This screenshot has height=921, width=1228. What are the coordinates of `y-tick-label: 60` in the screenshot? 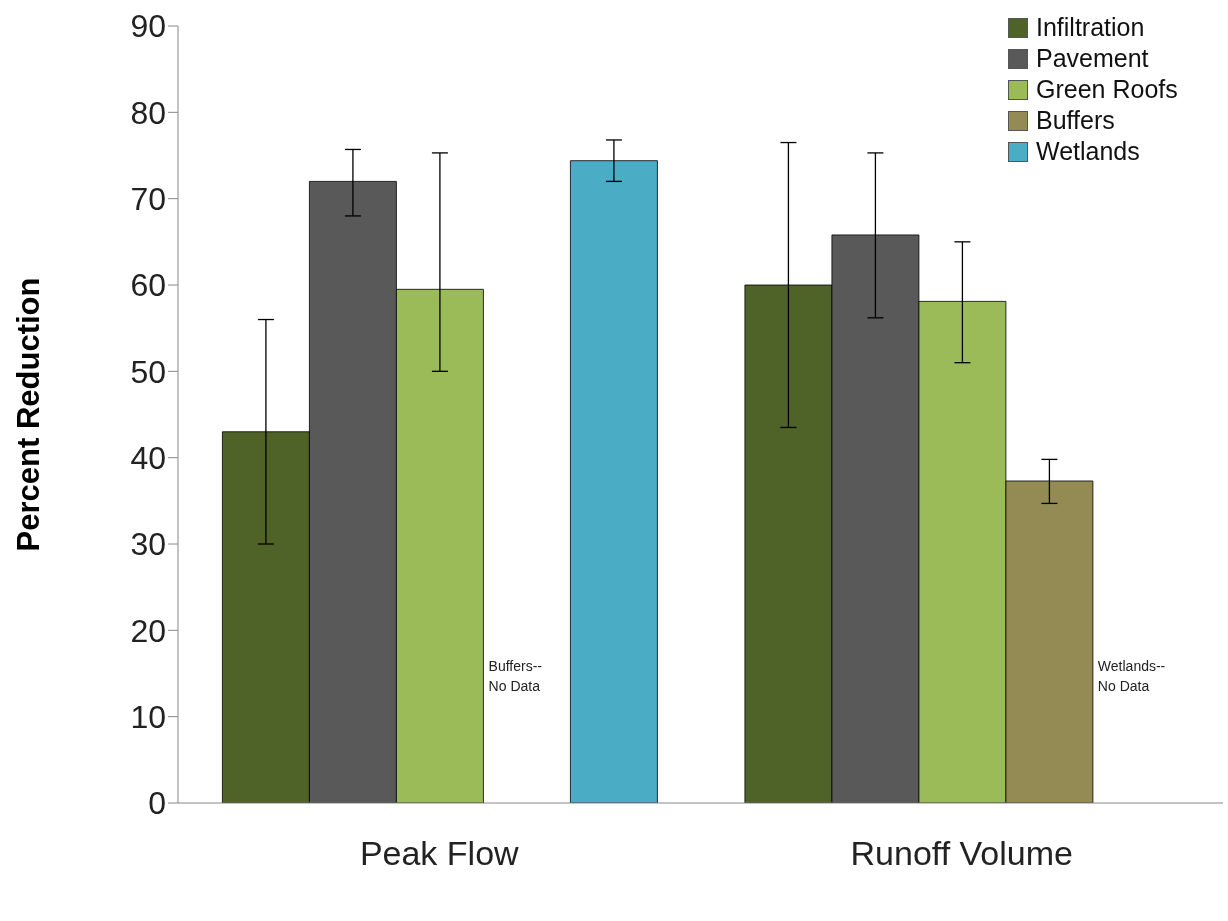 It's located at (148, 285).